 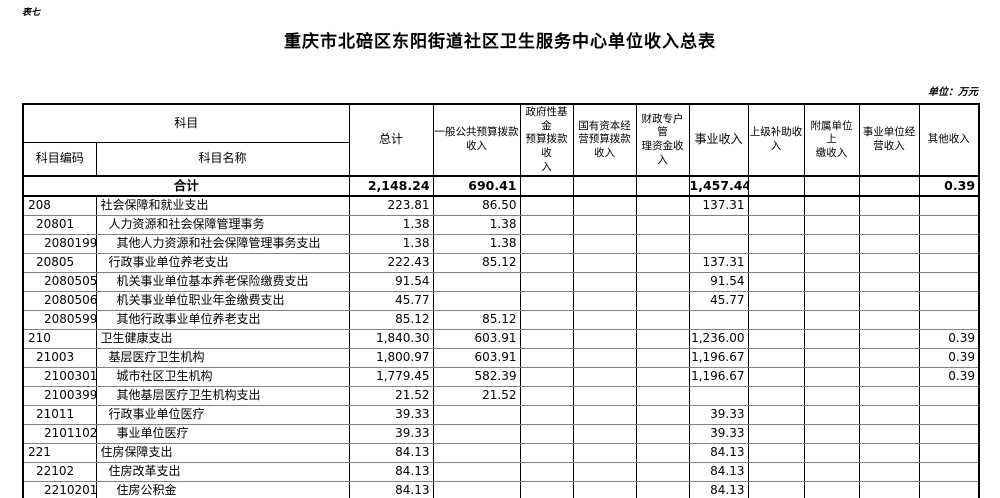 I want to click on subject-code-cell: 2210201, so click(x=59, y=489).